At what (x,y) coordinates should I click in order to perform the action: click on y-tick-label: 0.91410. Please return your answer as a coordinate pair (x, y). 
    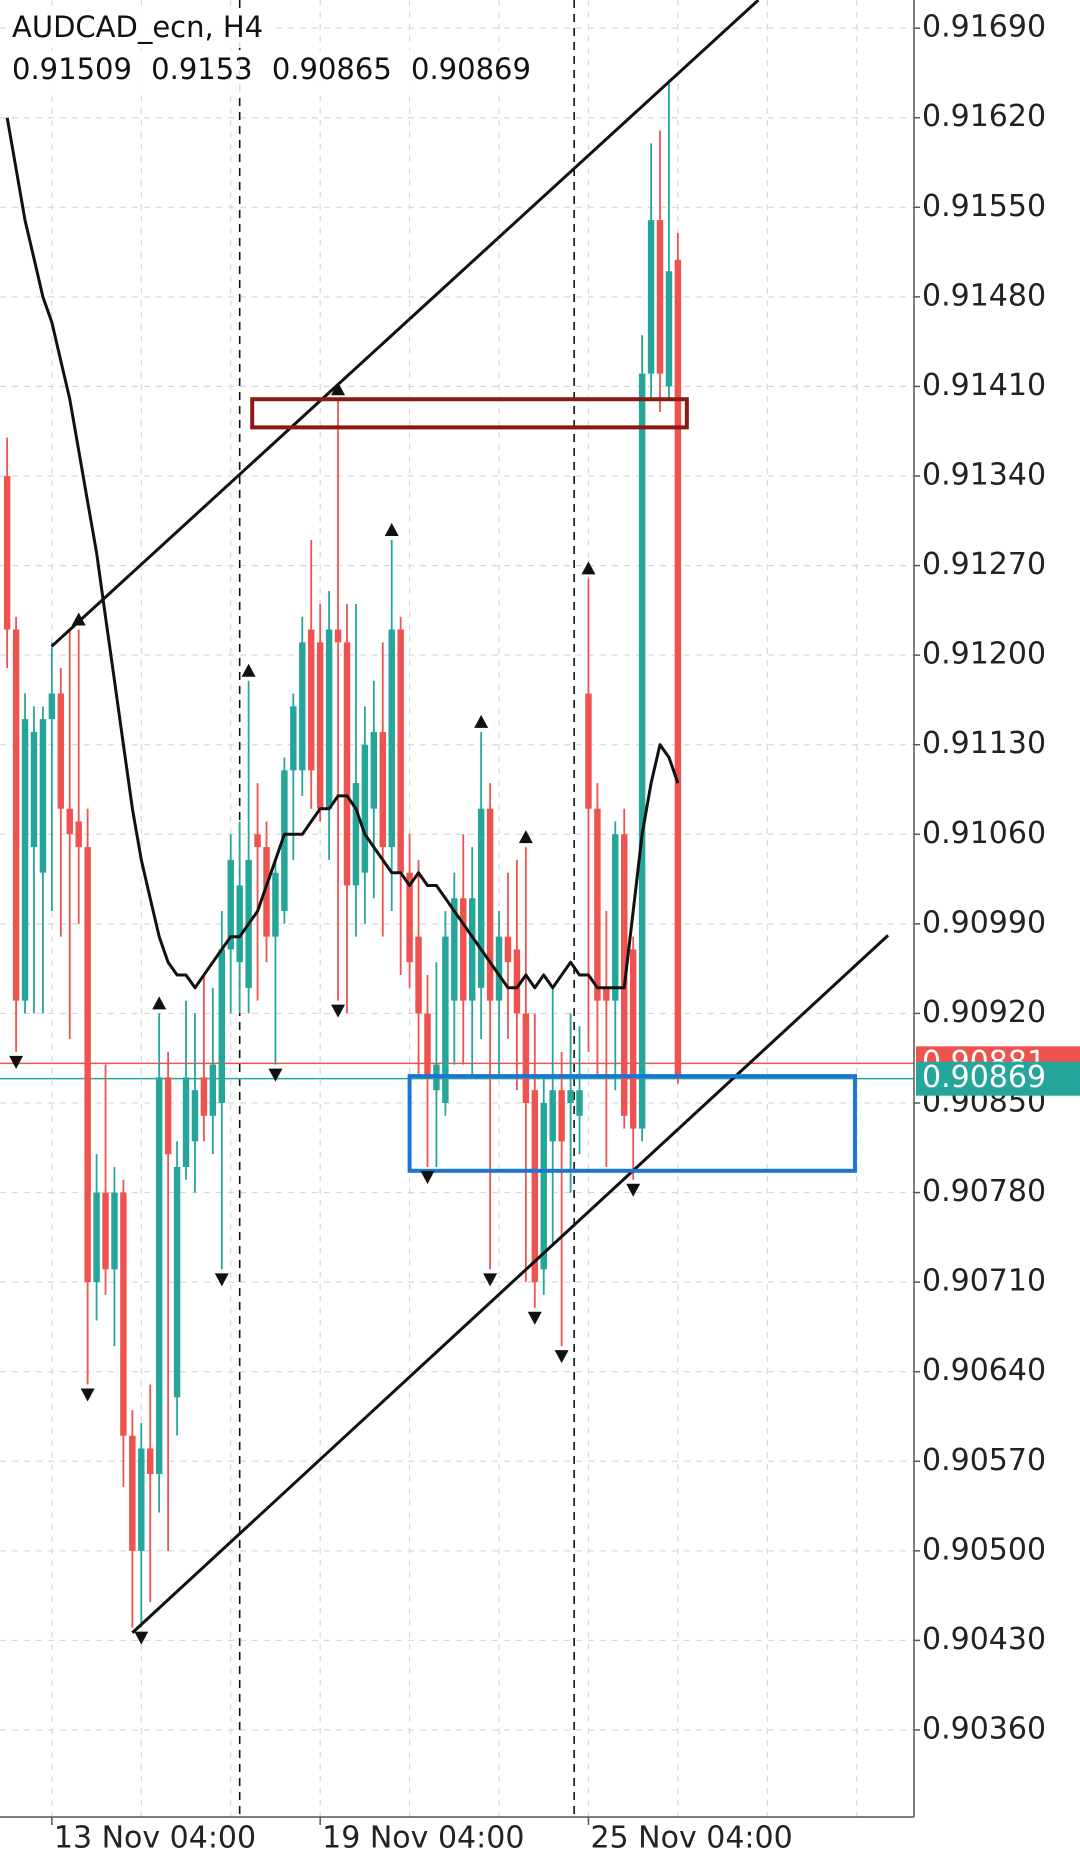
    Looking at the image, I should click on (984, 385).